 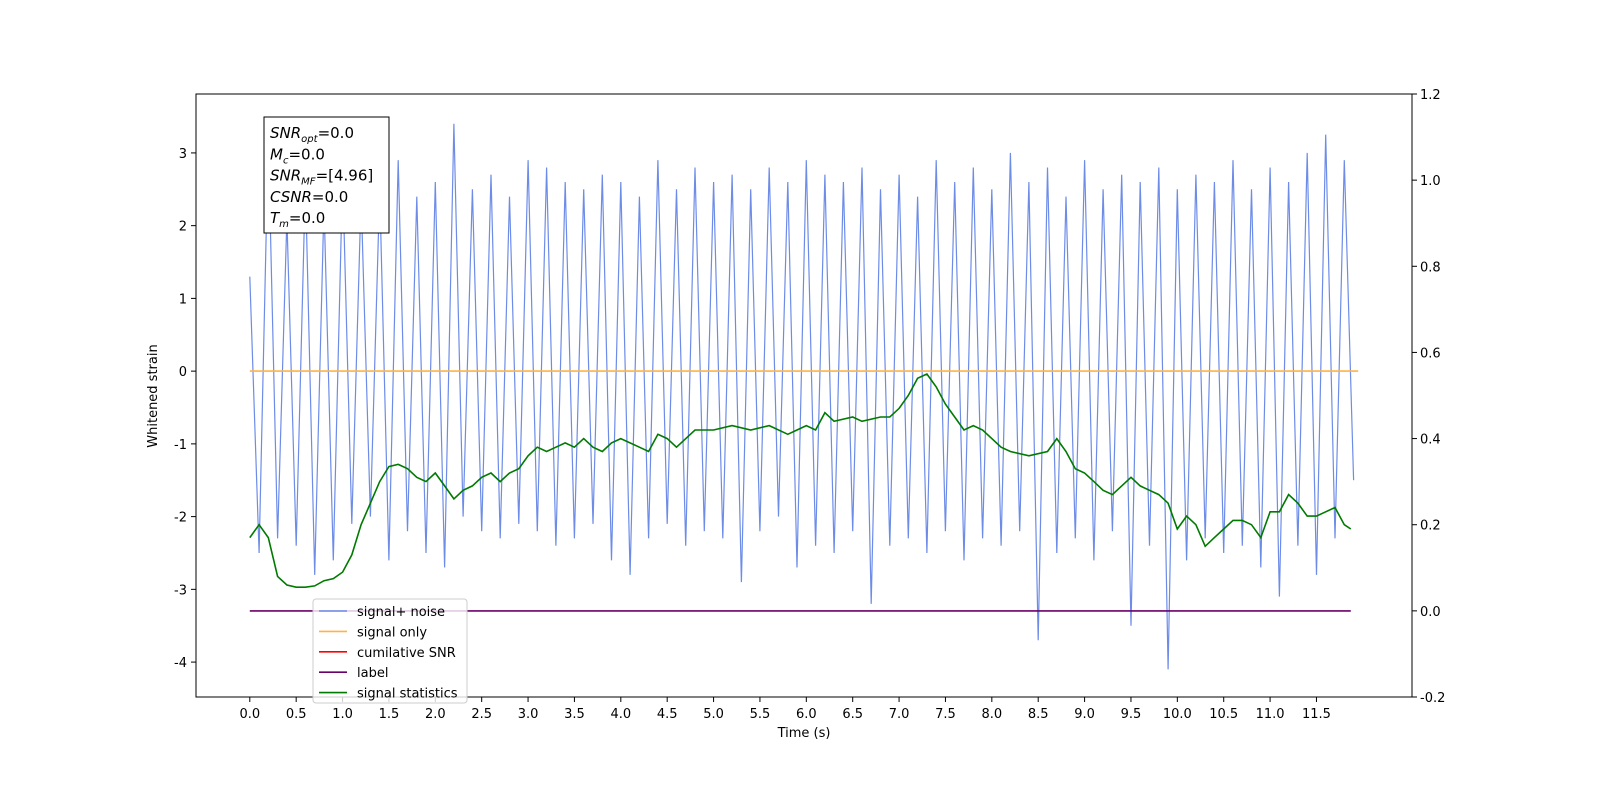 I want to click on annotation-line: CSNR=0.0, so click(x=309, y=197).